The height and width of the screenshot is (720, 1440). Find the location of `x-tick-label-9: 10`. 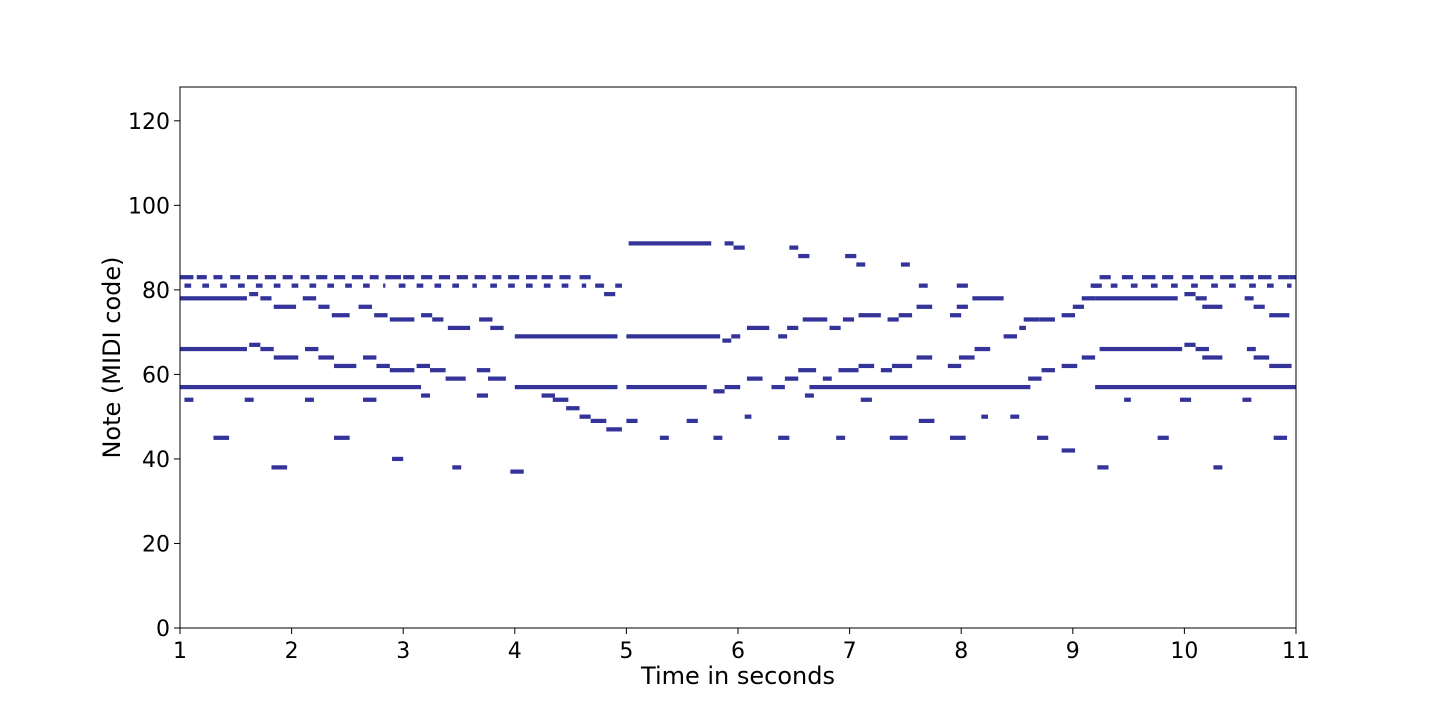

x-tick-label-9: 10 is located at coordinates (1184, 651).